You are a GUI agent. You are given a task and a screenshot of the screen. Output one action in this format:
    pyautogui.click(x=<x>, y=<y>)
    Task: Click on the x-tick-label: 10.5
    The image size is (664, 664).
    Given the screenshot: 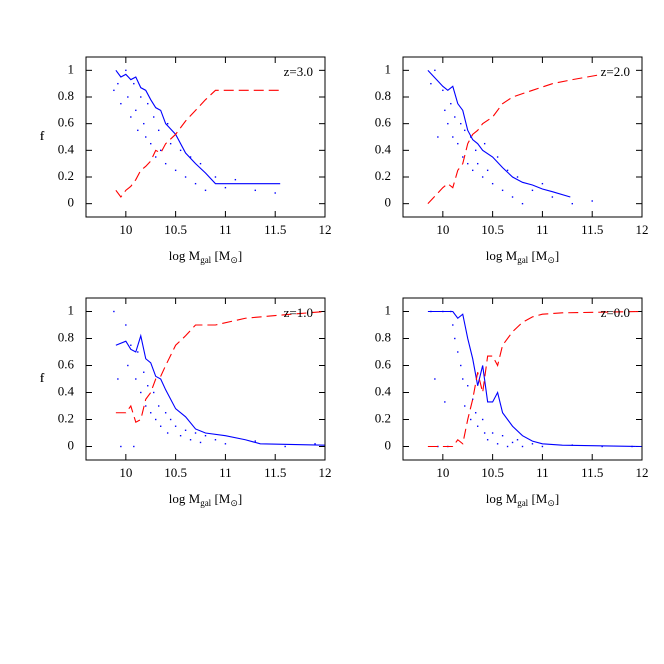 What is the action you would take?
    pyautogui.click(x=492, y=472)
    